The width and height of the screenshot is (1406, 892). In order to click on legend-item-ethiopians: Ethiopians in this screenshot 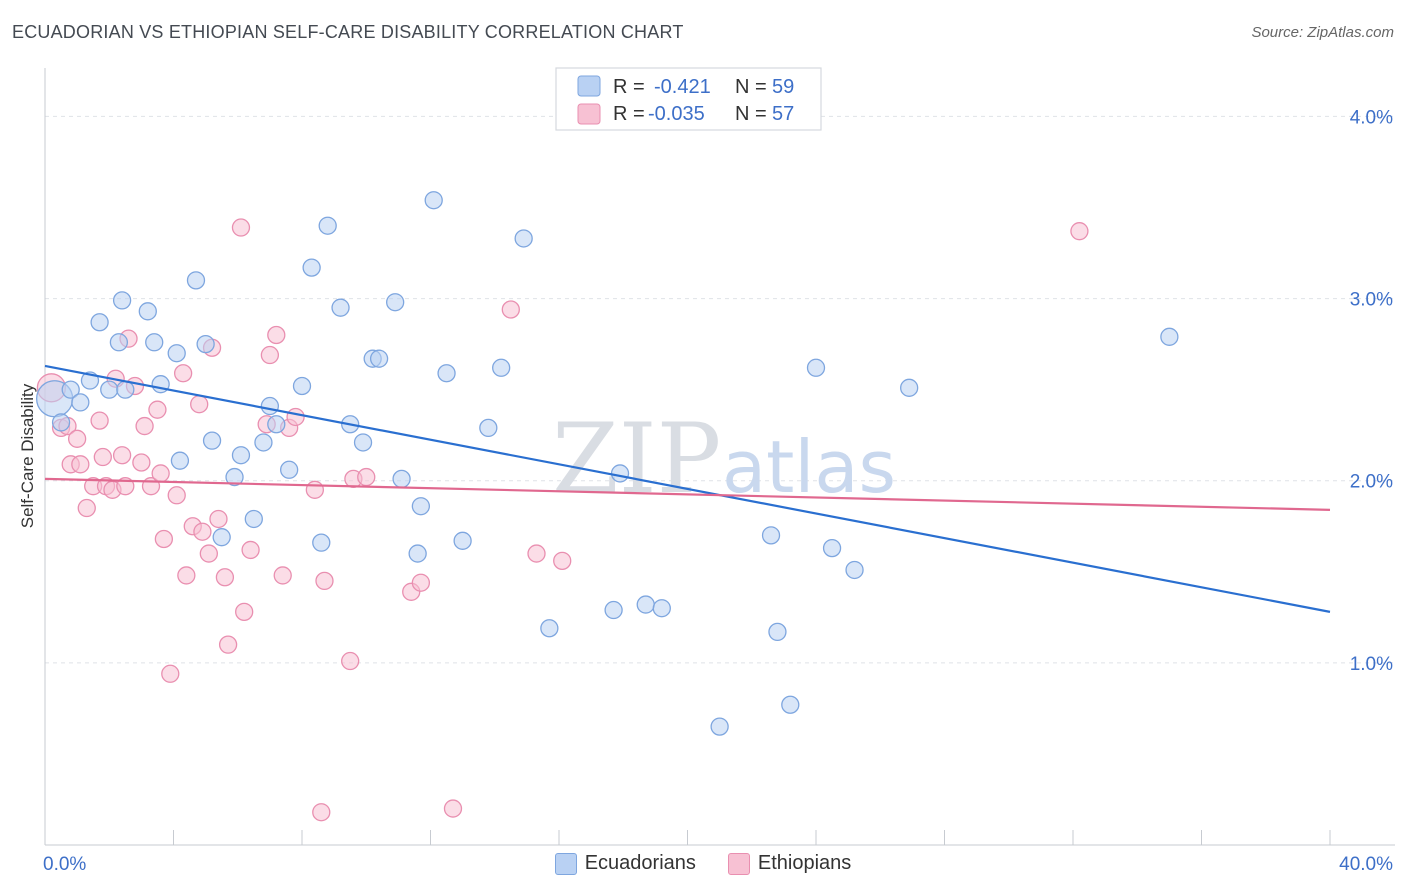, I will do `click(789, 863)`.